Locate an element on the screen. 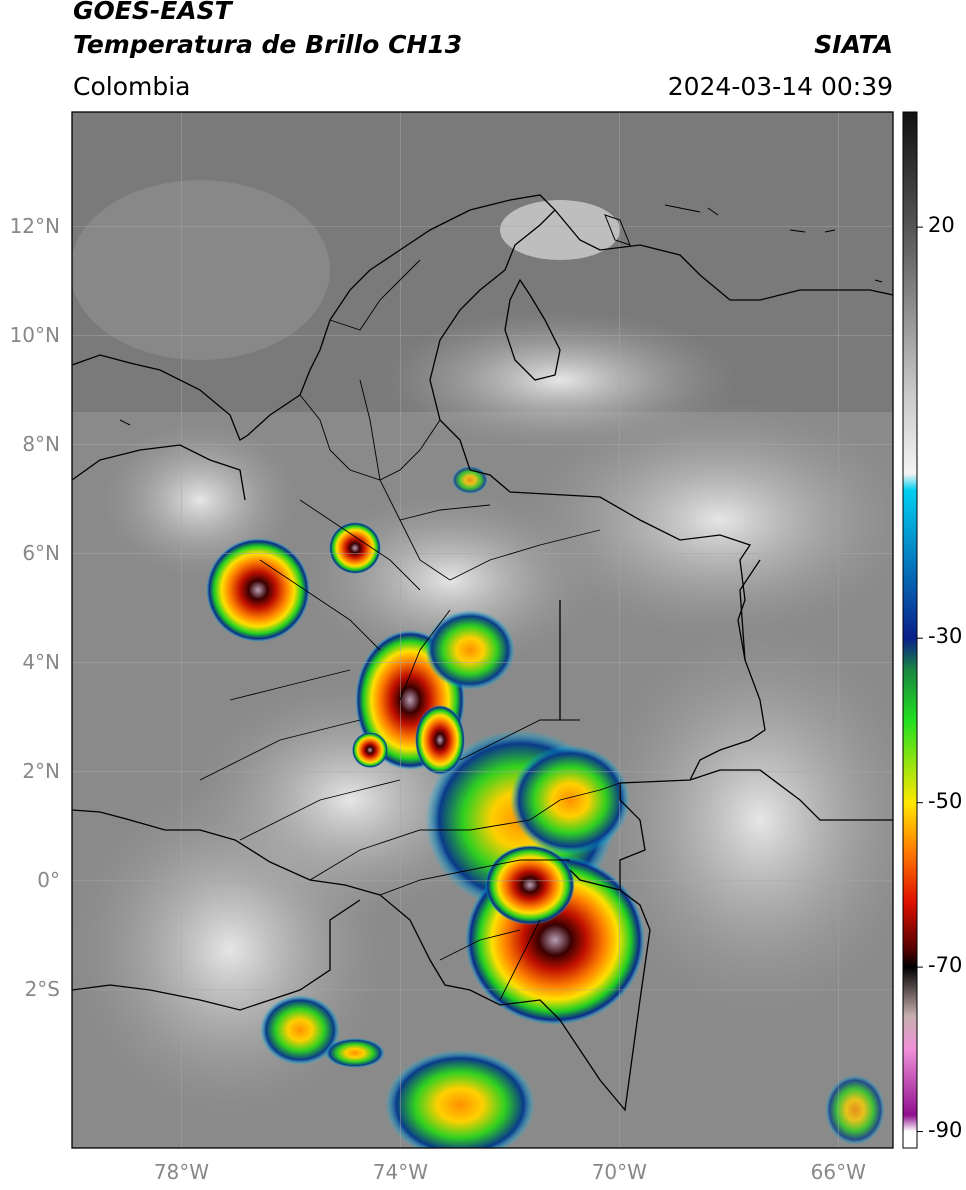 The image size is (966, 1190). venezuela-brazil is located at coordinates (660, 639).